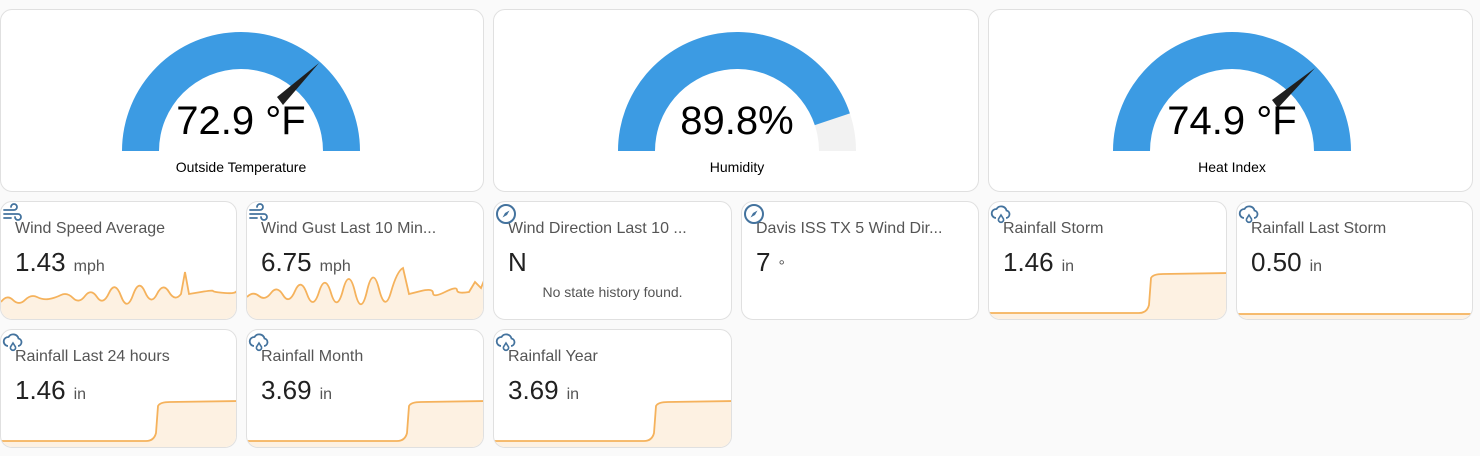 The height and width of the screenshot is (456, 1480). Describe the element at coordinates (860, 260) in the screenshot. I see `tile-card: Davis ISS TX 5 Wind Dir... 7 °` at that location.